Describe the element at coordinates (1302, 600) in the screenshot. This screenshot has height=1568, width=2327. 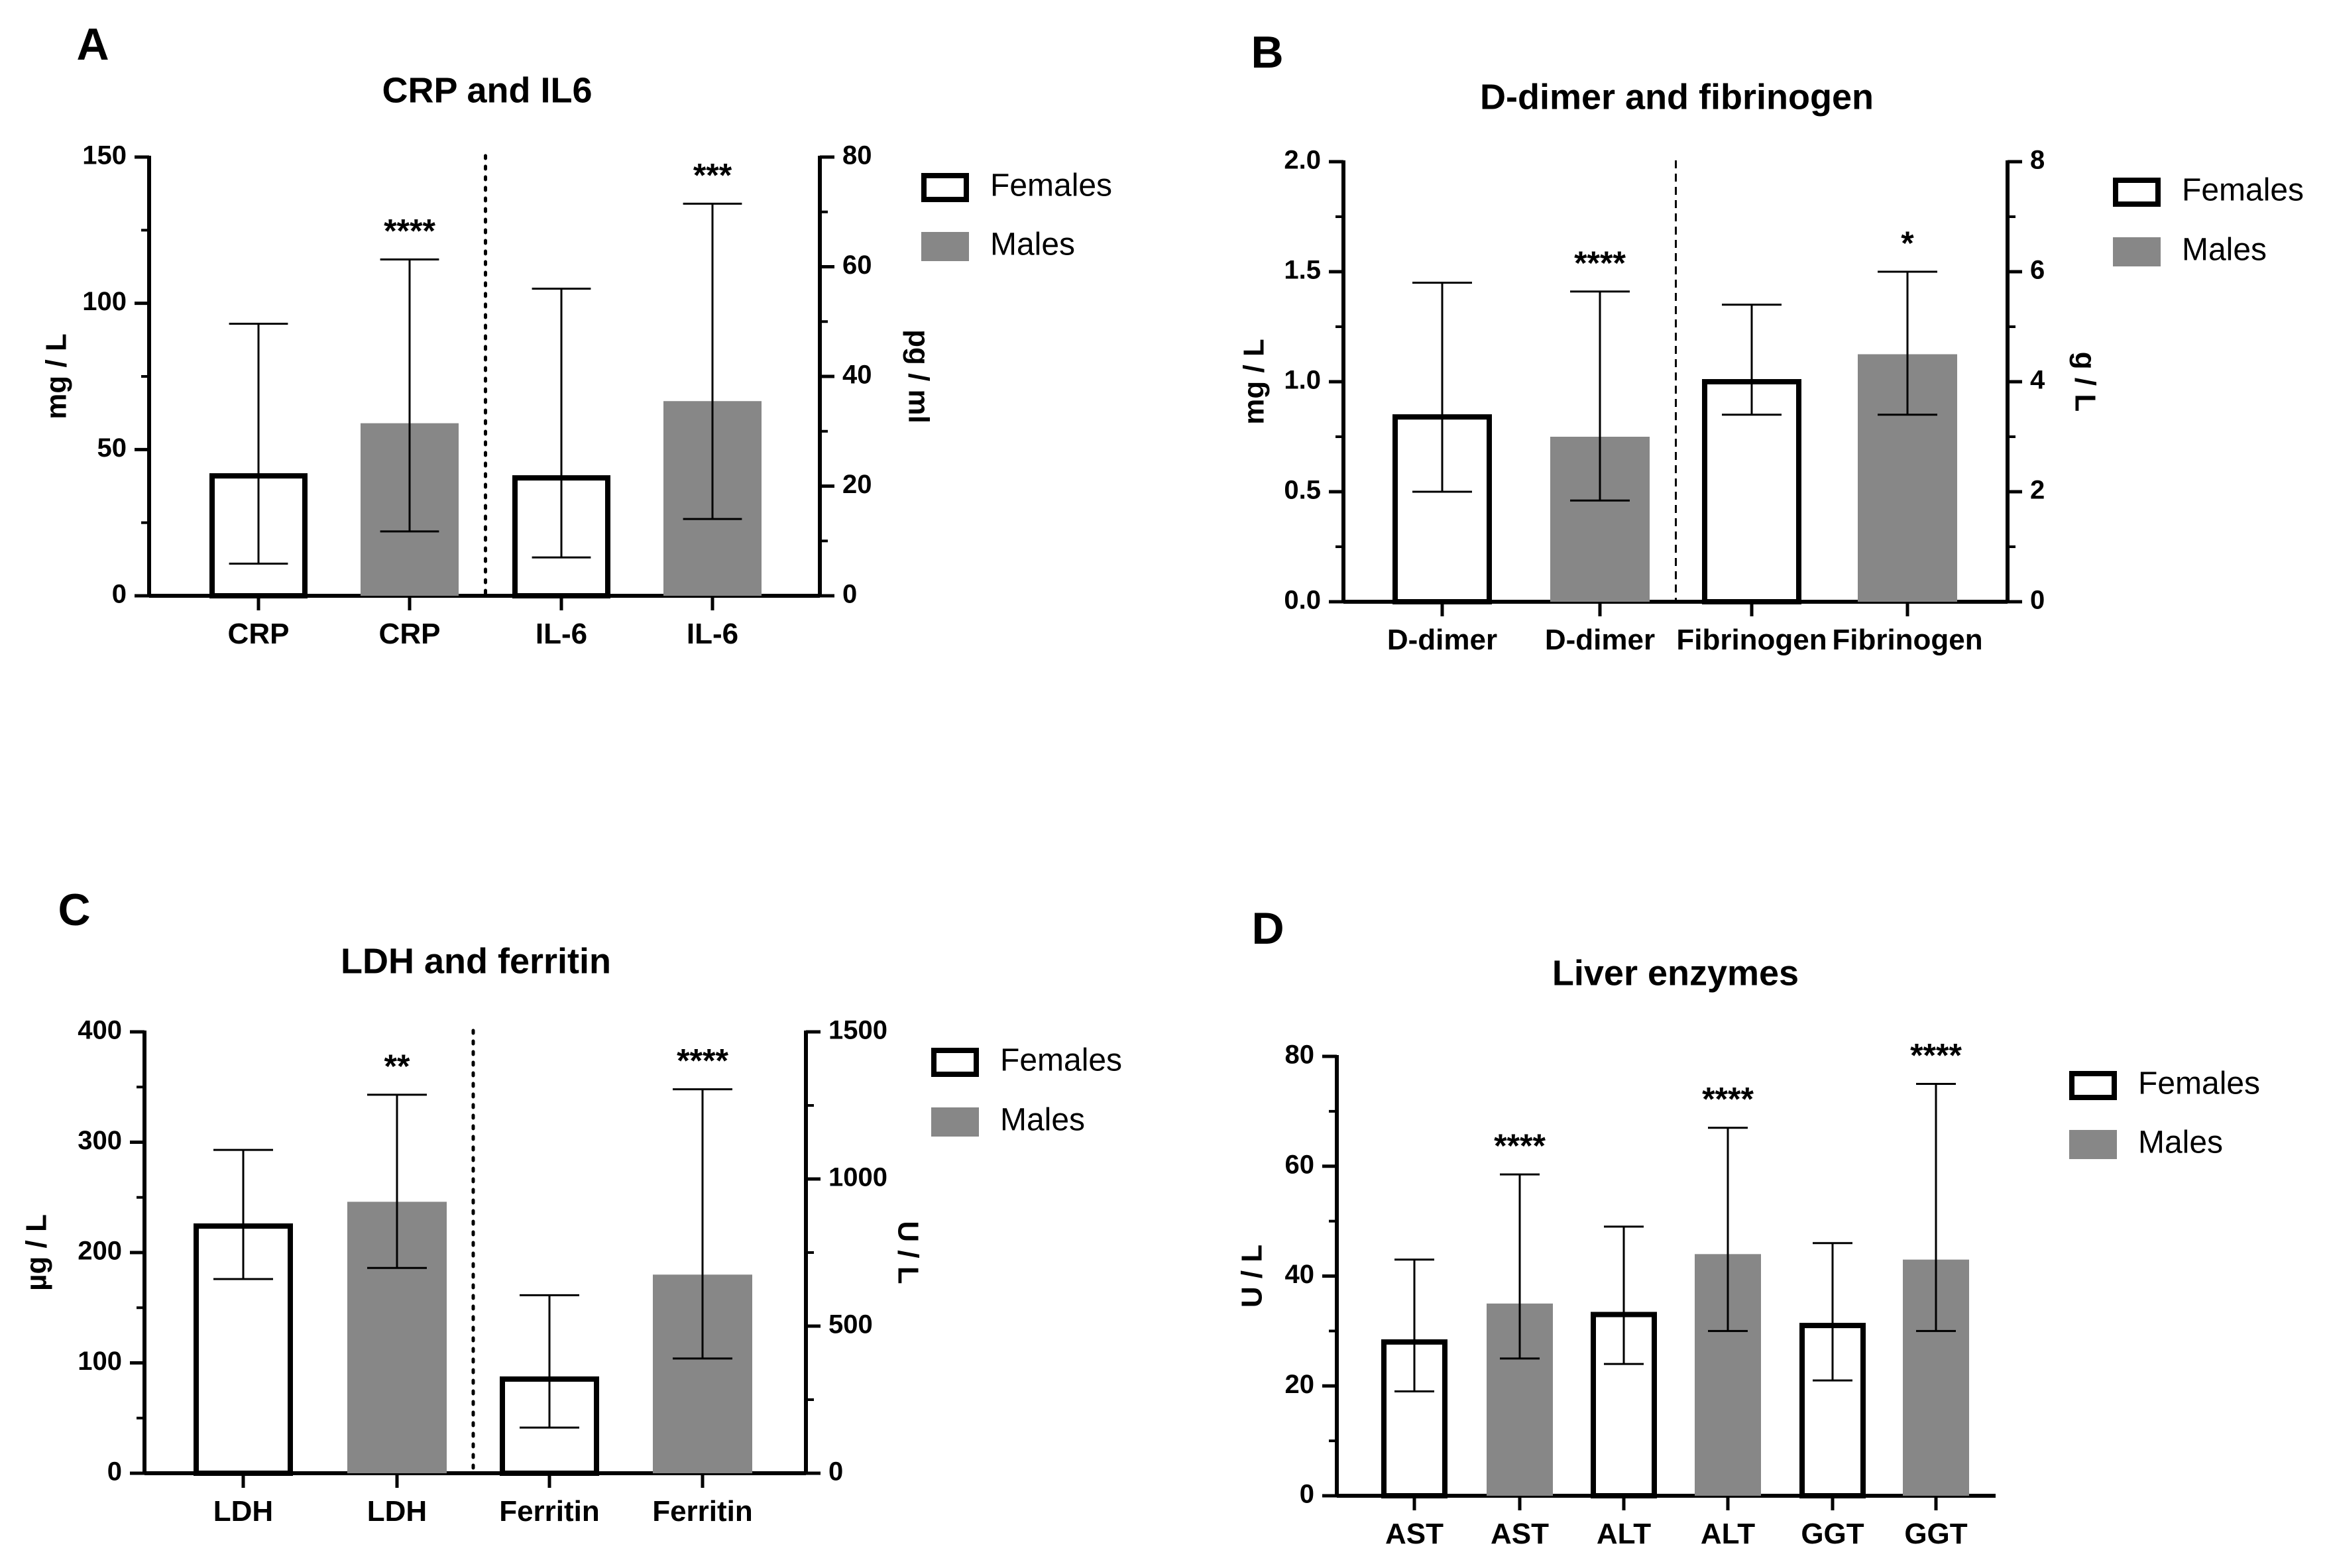
I see `y-tick-label-left: 0.0` at that location.